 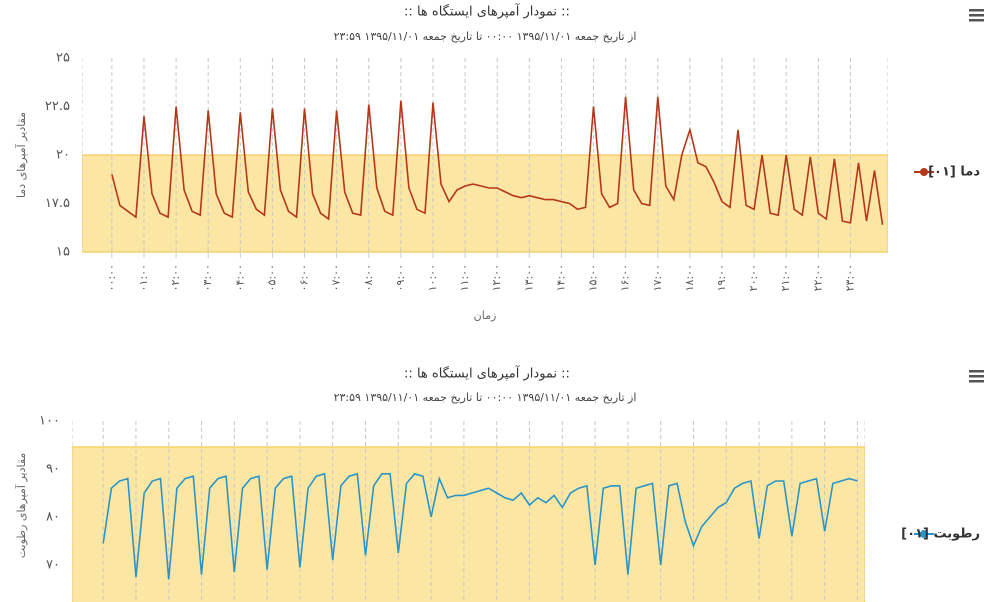 What do you see at coordinates (239, 277) in the screenshot?
I see `x-tick-label: ۰۴:۰۰` at bounding box center [239, 277].